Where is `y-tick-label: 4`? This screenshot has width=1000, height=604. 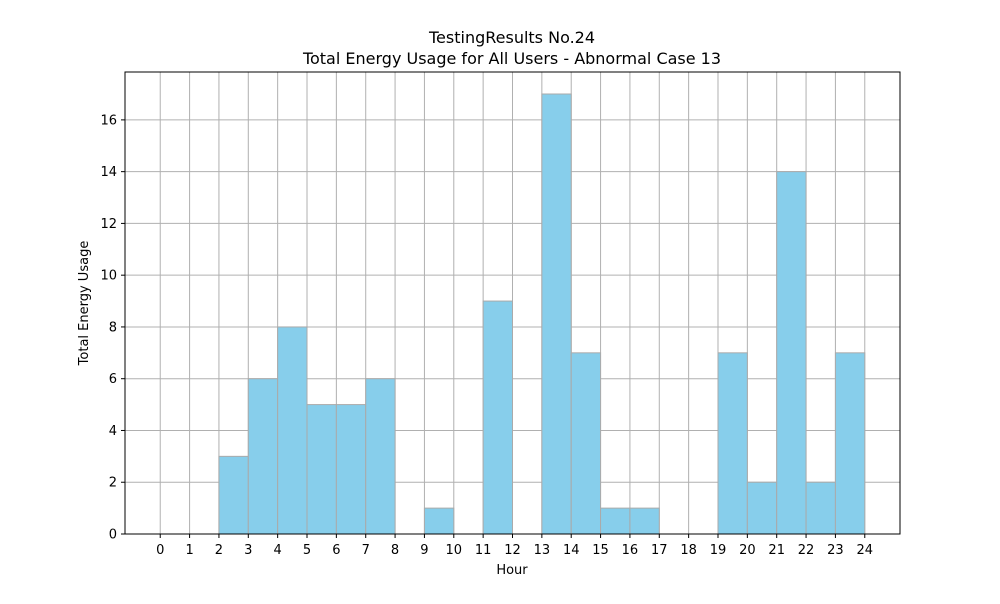 y-tick-label: 4 is located at coordinates (113, 431).